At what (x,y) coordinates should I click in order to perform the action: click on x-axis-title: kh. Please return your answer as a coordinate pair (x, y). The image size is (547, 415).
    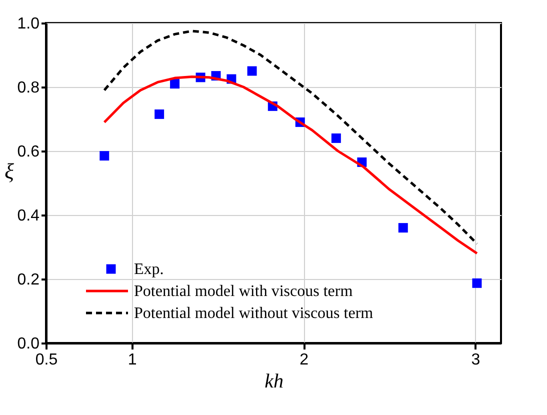
    Looking at the image, I should click on (274, 381).